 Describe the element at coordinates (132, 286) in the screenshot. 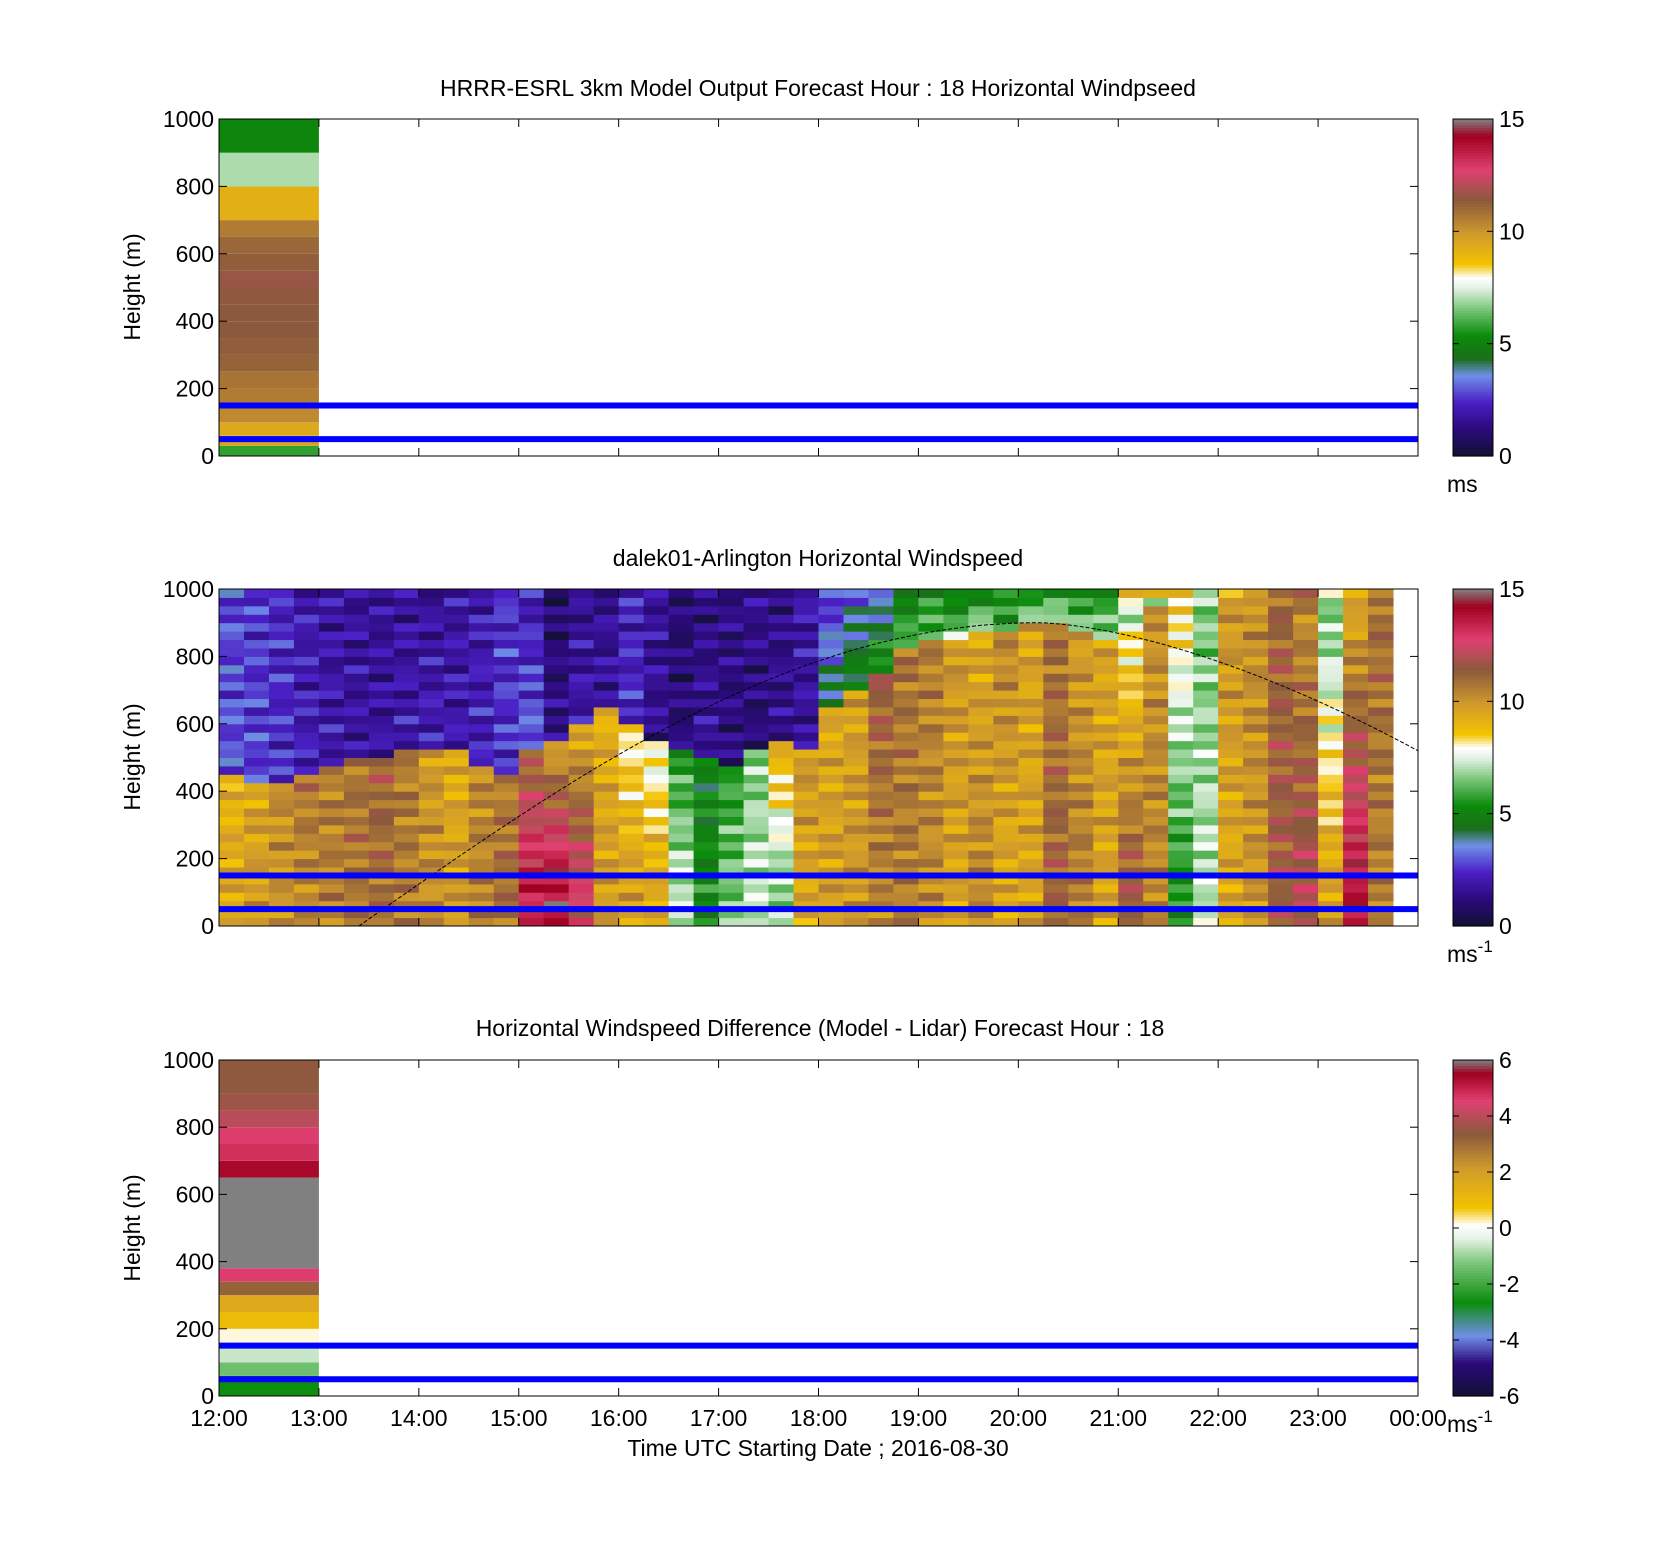

I see `panel-model-ylabel: Height (m)` at that location.